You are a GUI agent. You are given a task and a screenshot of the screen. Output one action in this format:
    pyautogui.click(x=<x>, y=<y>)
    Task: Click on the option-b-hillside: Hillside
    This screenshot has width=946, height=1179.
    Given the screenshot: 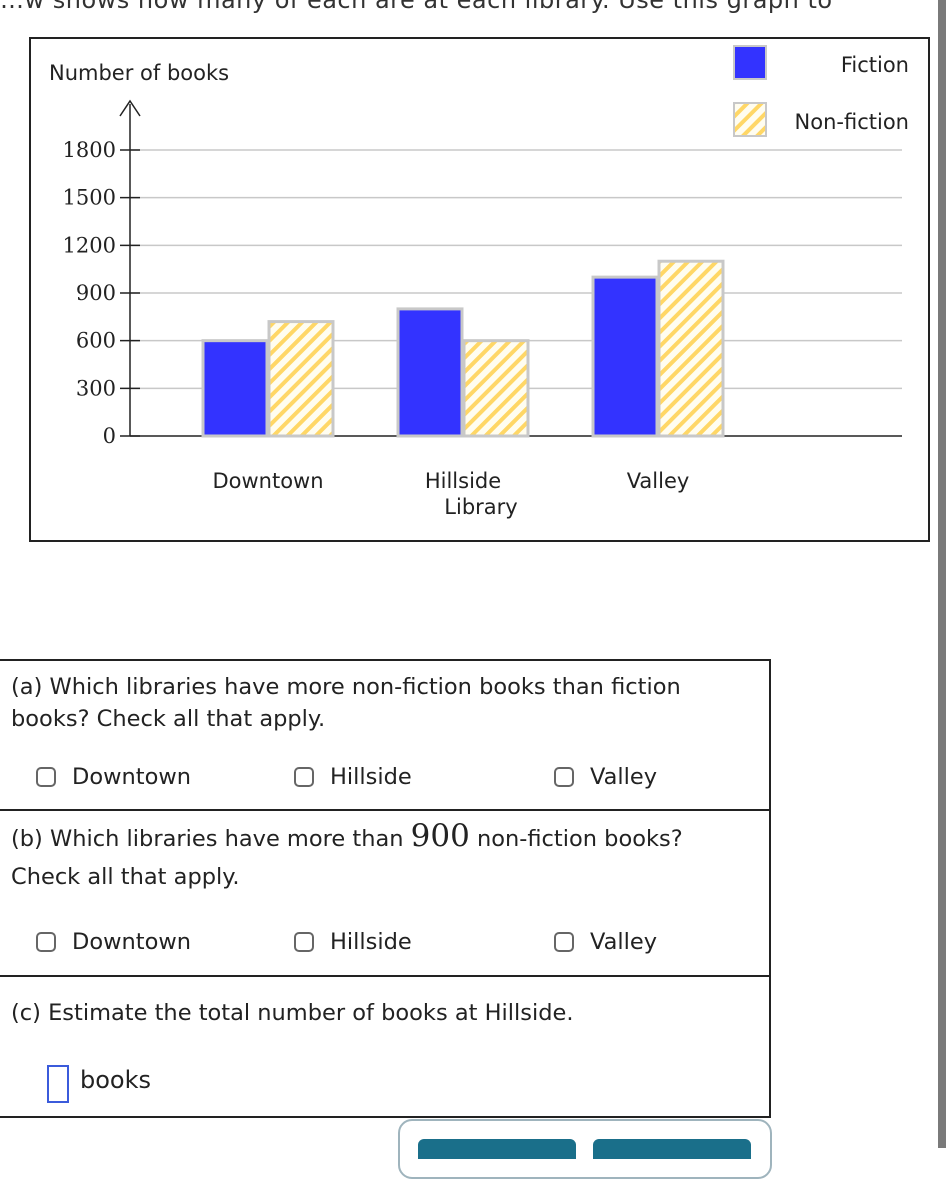 What is the action you would take?
    pyautogui.click(x=353, y=942)
    